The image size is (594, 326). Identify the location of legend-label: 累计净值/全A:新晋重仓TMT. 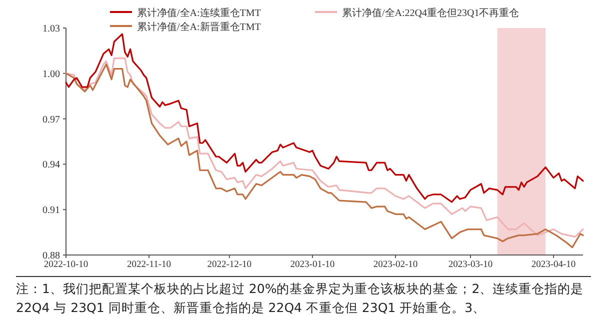
(199, 27).